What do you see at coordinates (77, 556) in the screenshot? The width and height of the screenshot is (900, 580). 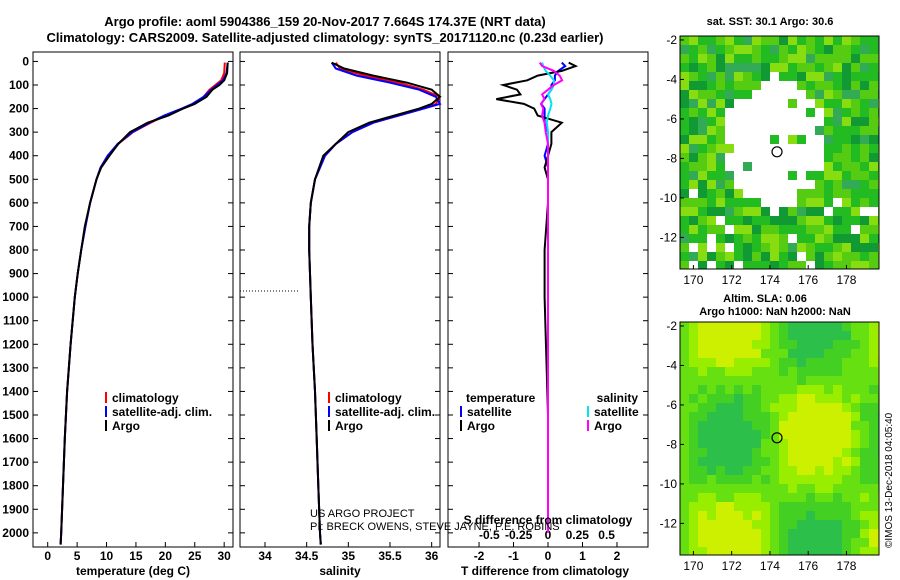 I see `temperature-xtick-label: 5` at bounding box center [77, 556].